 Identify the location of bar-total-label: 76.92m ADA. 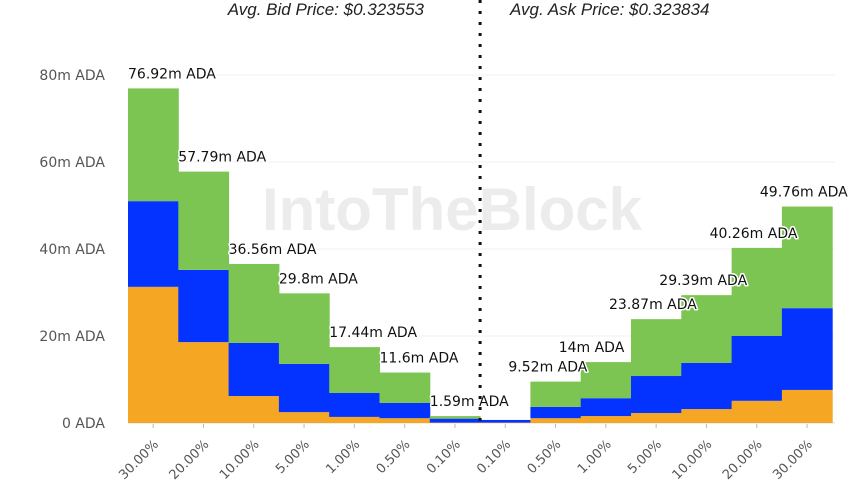
(172, 74).